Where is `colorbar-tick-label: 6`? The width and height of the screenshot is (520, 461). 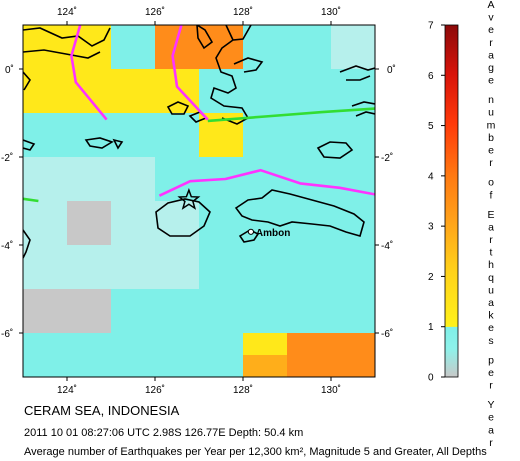
colorbar-tick-label: 6 is located at coordinates (431, 76).